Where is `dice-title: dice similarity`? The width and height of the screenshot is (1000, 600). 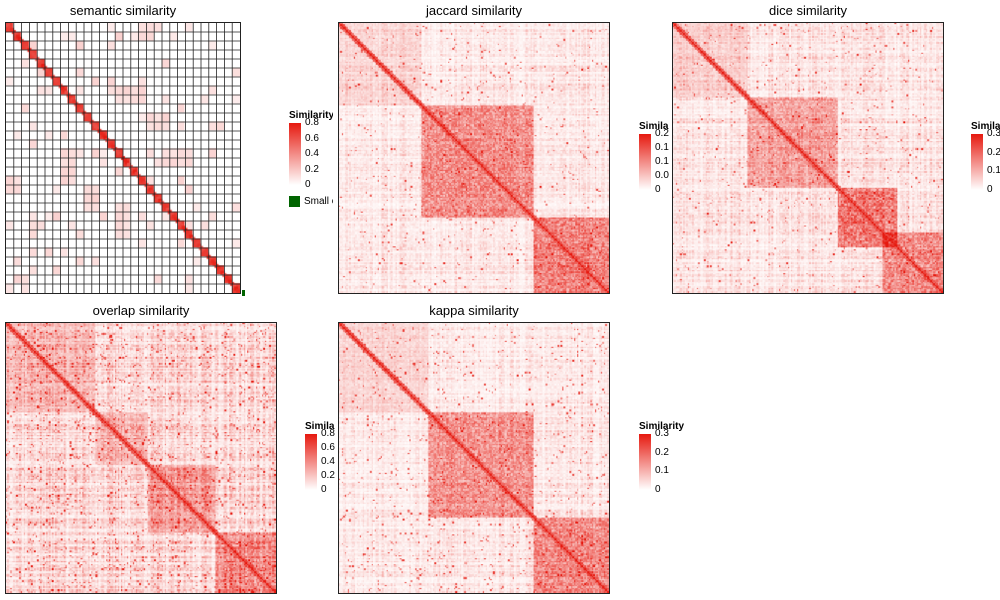
dice-title: dice similarity is located at coordinates (807, 10).